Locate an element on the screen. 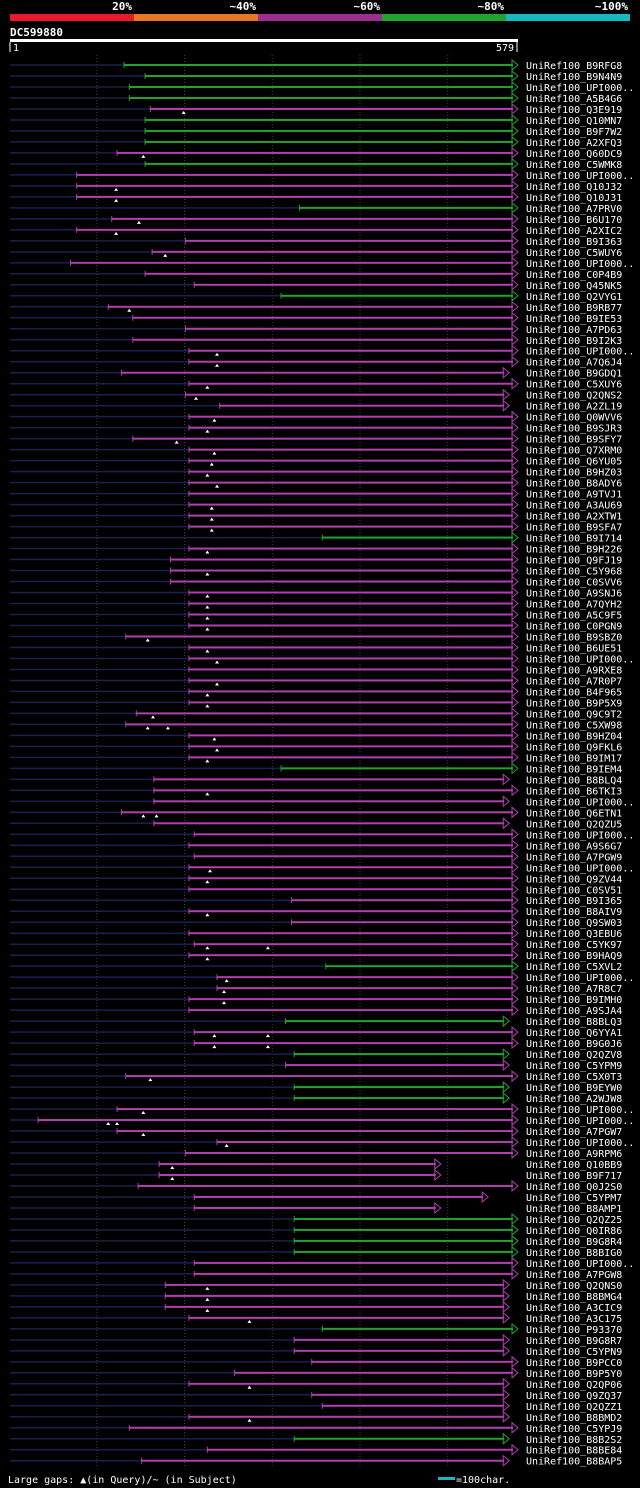 The image size is (640, 1488). hit-row: UniRef100_B8AIV9 is located at coordinates (316, 911).